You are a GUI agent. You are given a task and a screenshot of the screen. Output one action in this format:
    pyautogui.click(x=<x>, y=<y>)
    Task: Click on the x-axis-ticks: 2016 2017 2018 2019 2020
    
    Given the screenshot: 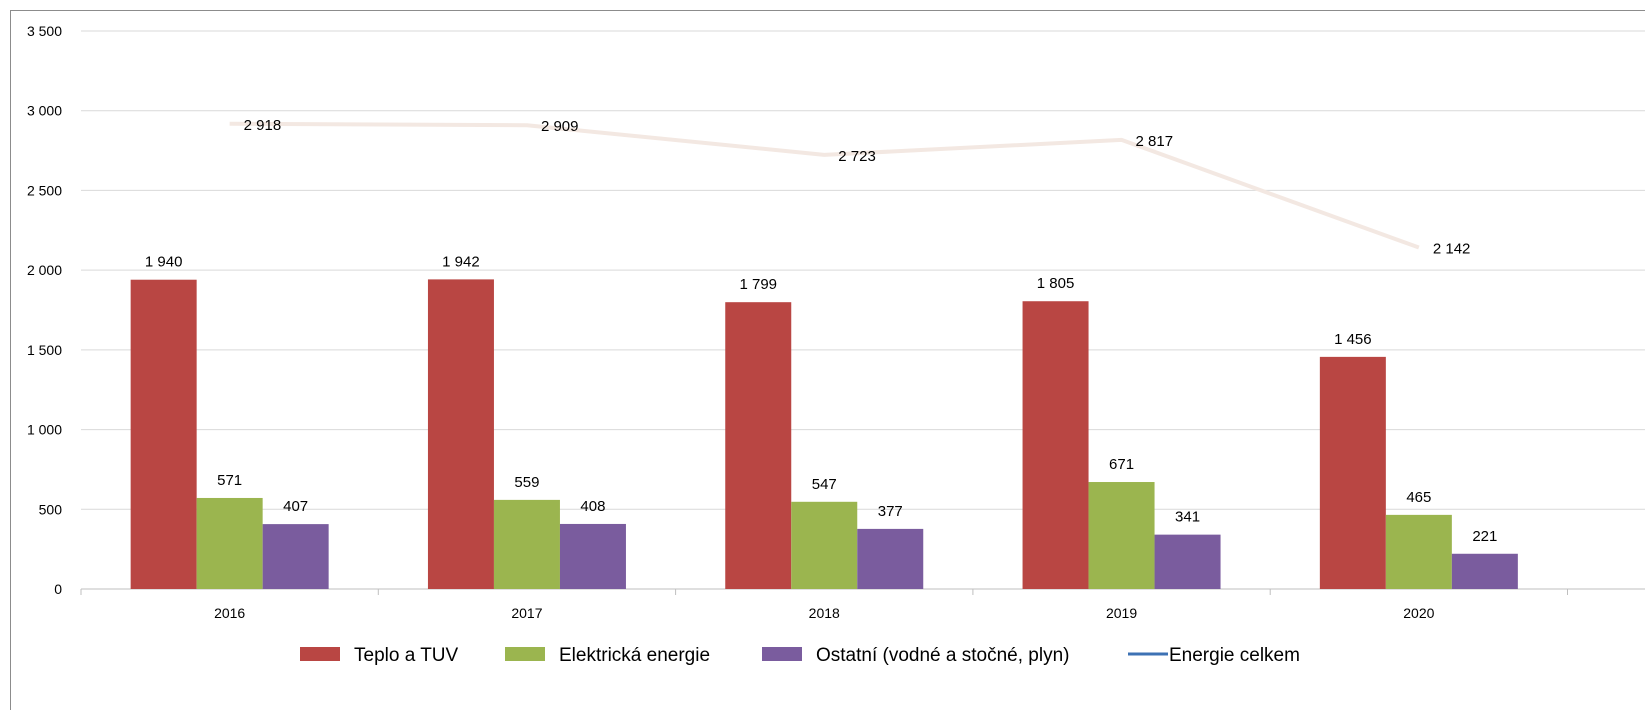 What is the action you would take?
    pyautogui.click(x=824, y=605)
    